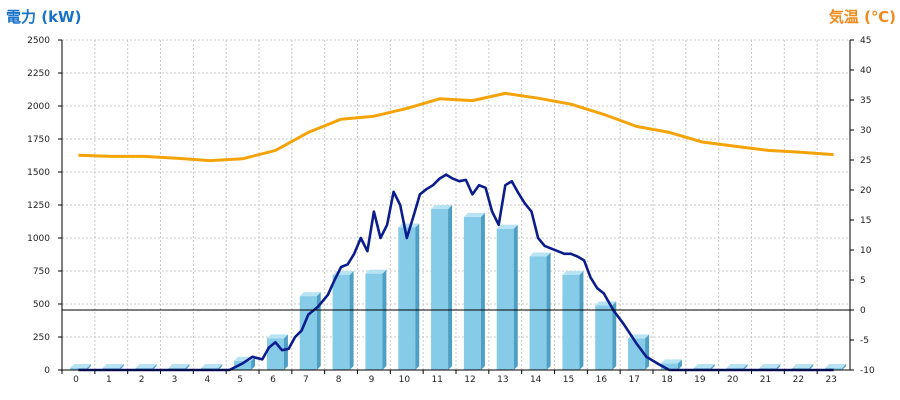  What do you see at coordinates (339, 380) in the screenshot?
I see `x-tick-label: 8` at bounding box center [339, 380].